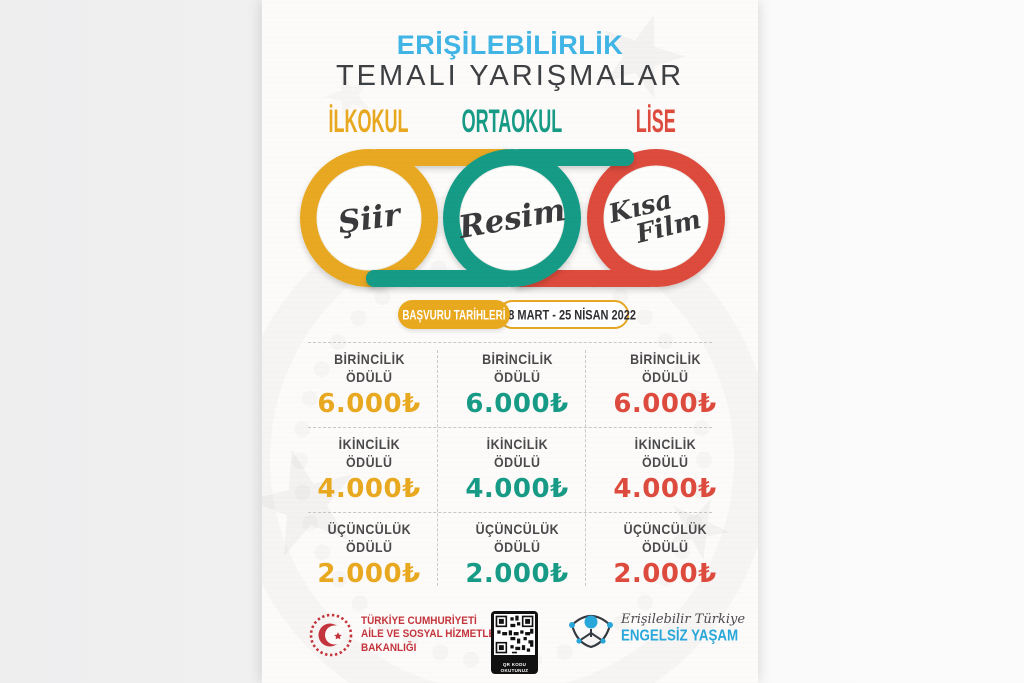 The image size is (1024, 683). Describe the element at coordinates (656, 121) in the screenshot. I see `category-label-lise: LİSE` at that location.